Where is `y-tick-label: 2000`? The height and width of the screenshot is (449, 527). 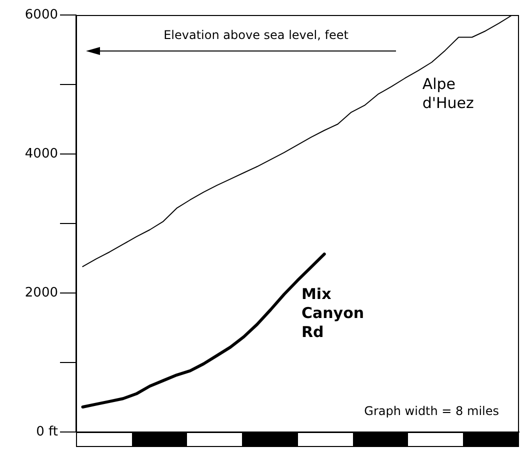 y-tick-label: 2000 is located at coordinates (41, 292).